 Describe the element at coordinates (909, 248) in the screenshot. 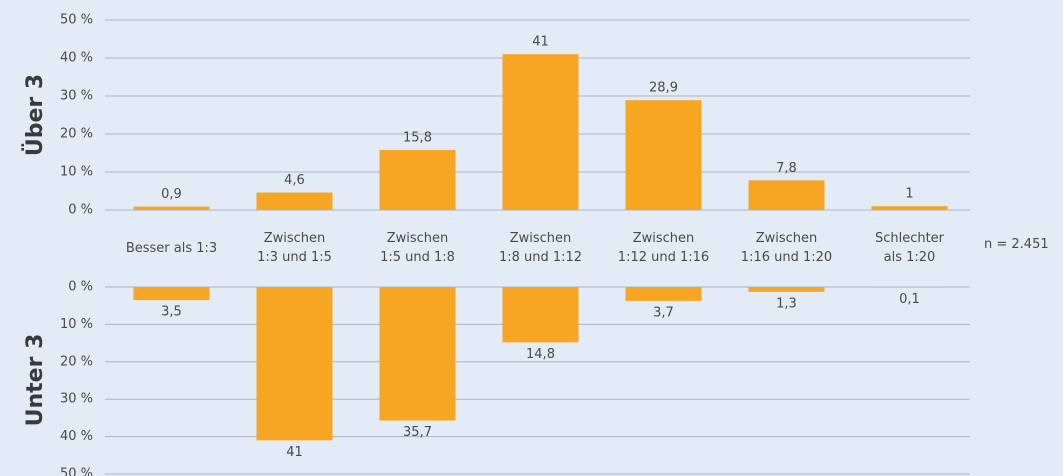

I see `x-tick-label: Schlechter als 1:20` at that location.